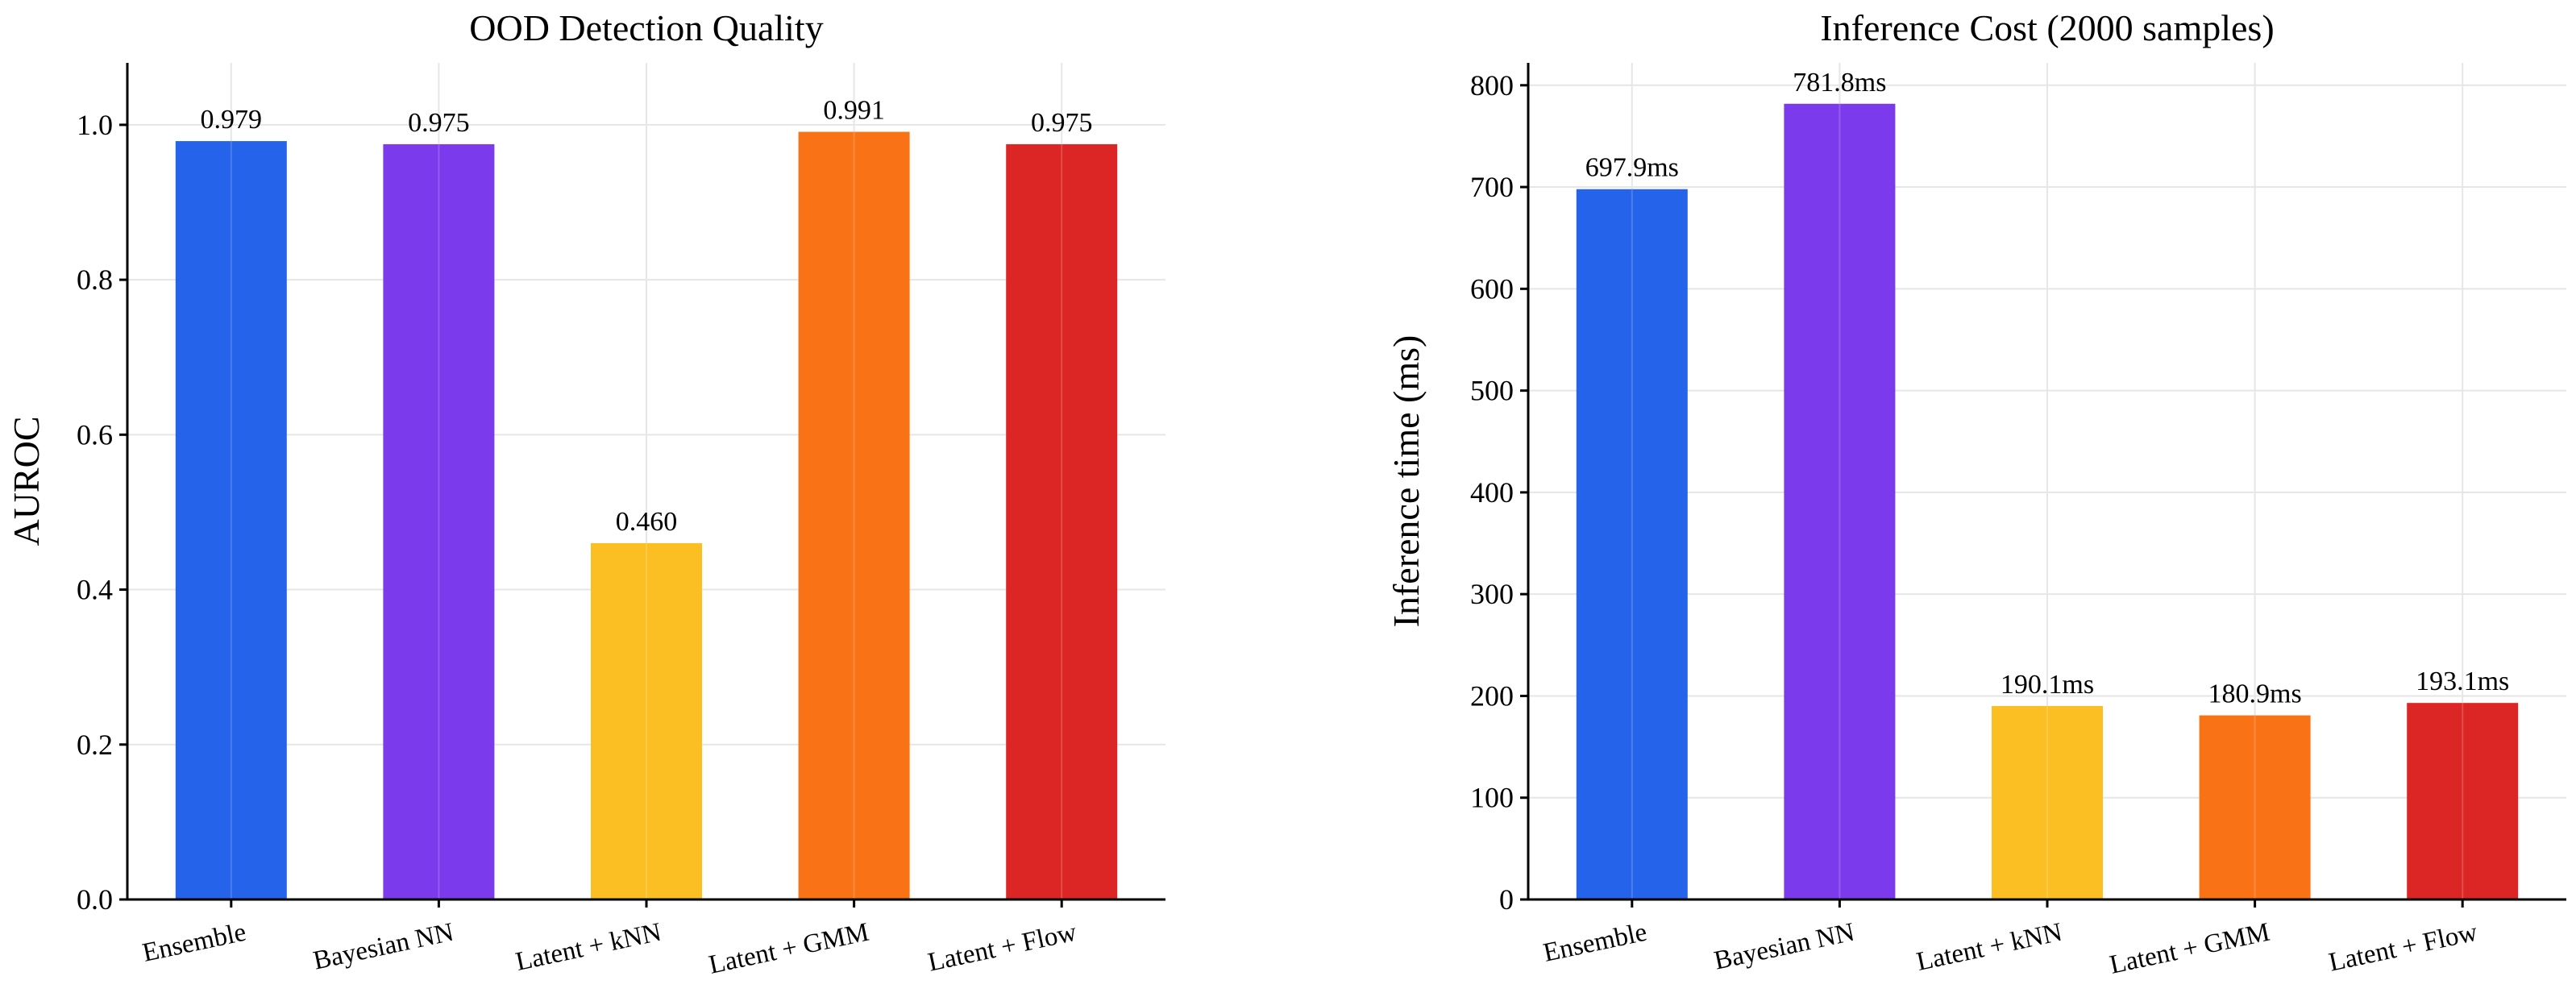  What do you see at coordinates (1492, 288) in the screenshot?
I see `y-tick-label: 600` at bounding box center [1492, 288].